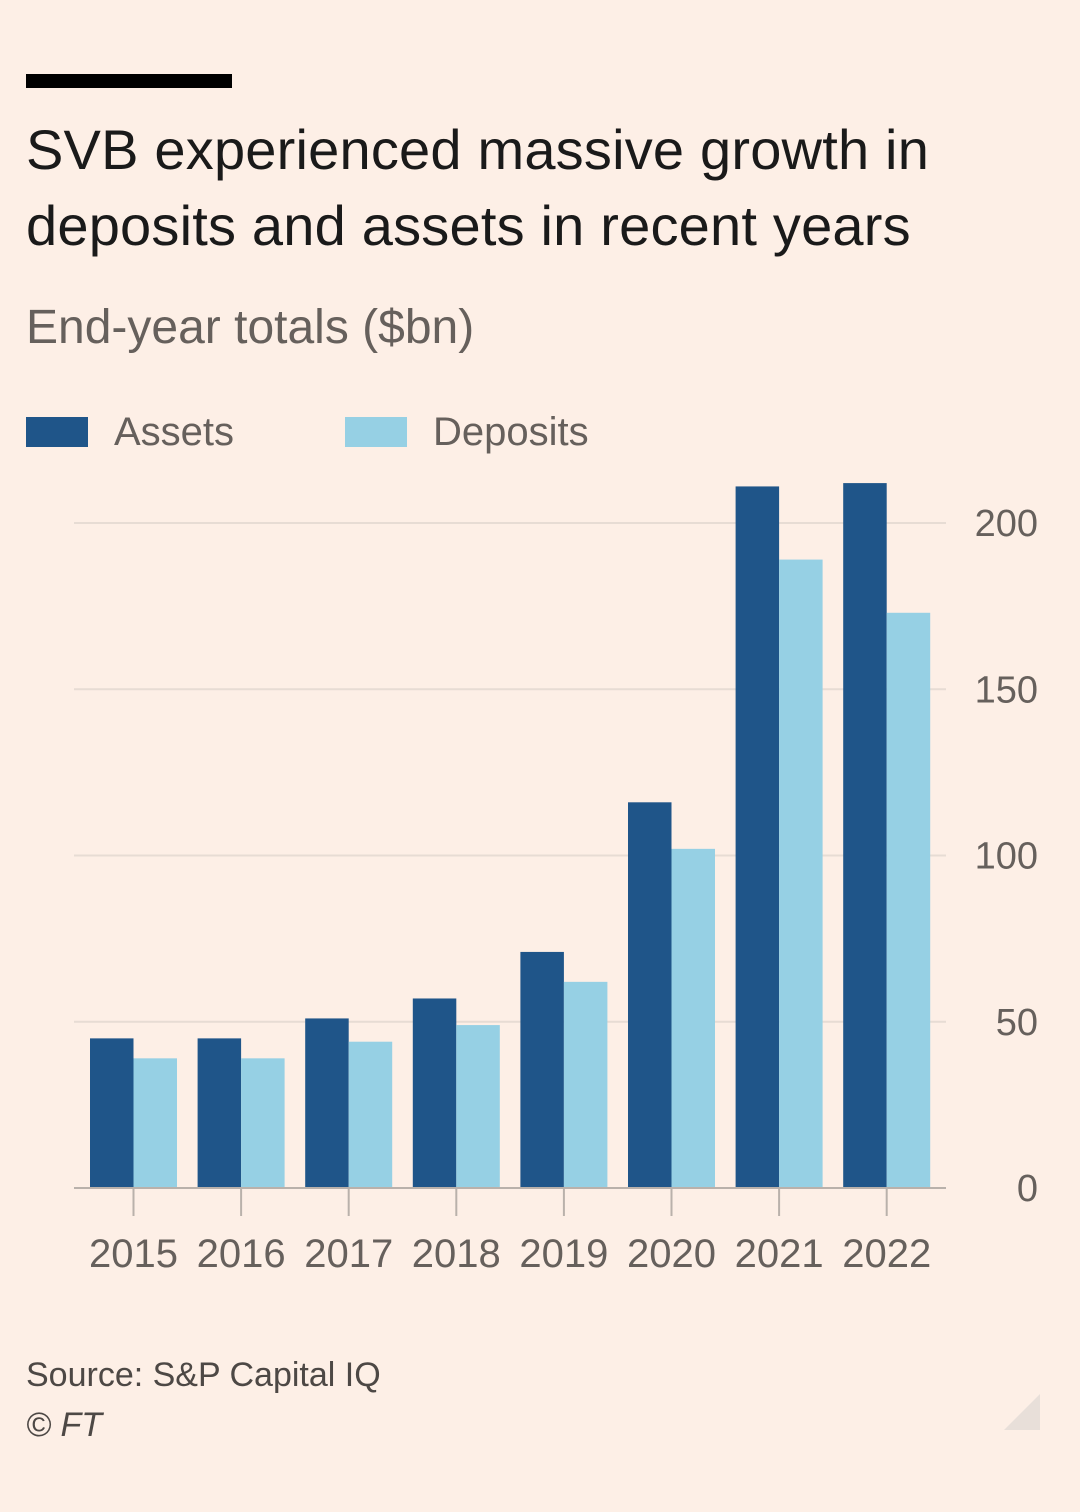  What do you see at coordinates (1006, 524) in the screenshot?
I see `y-tick-label: 200` at bounding box center [1006, 524].